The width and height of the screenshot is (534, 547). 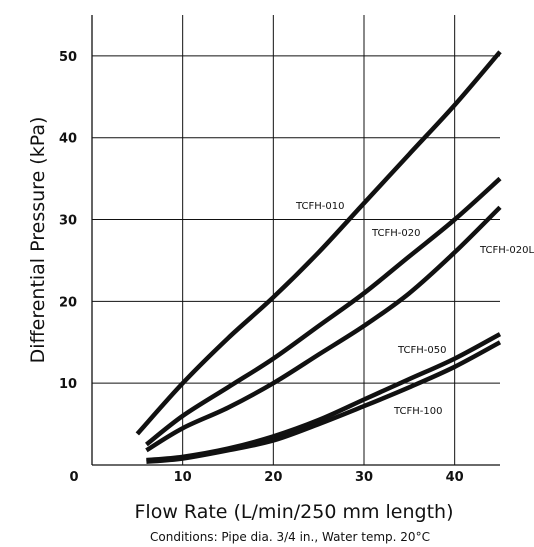 What do you see at coordinates (294, 512) in the screenshot?
I see `x-axis-title: Flow Rate (L/min/250 mm length)` at bounding box center [294, 512].